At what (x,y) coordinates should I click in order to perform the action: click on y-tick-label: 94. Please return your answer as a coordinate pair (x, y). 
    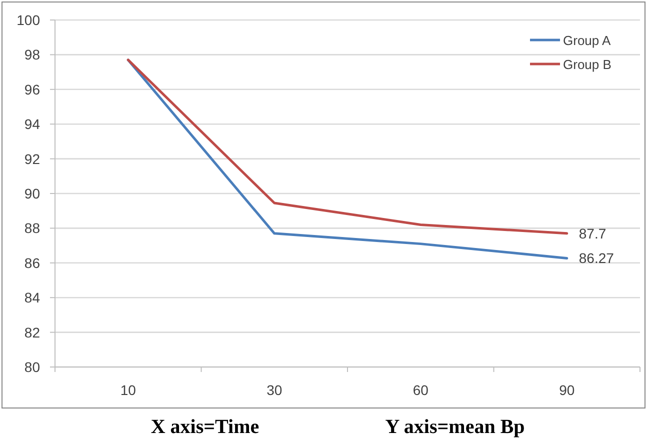
    Looking at the image, I should click on (32, 124).